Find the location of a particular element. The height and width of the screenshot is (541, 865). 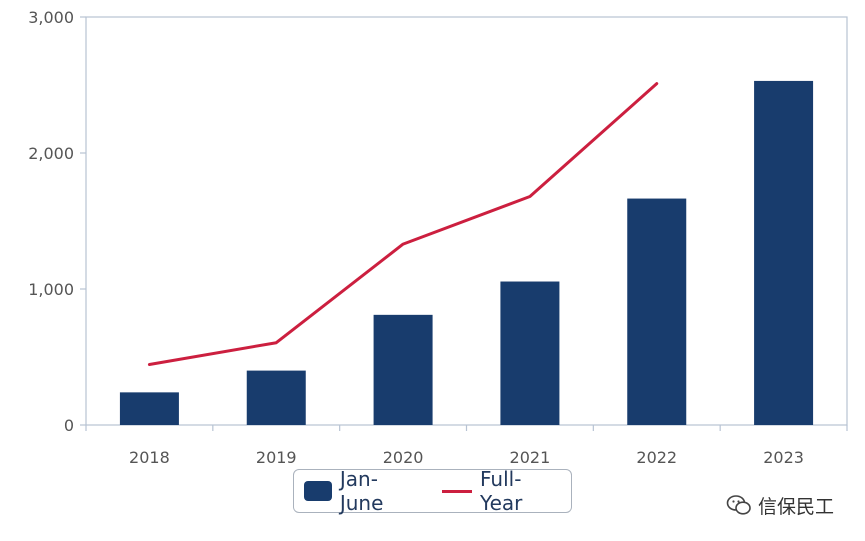

watermark: 信保民工 is located at coordinates (780, 505).